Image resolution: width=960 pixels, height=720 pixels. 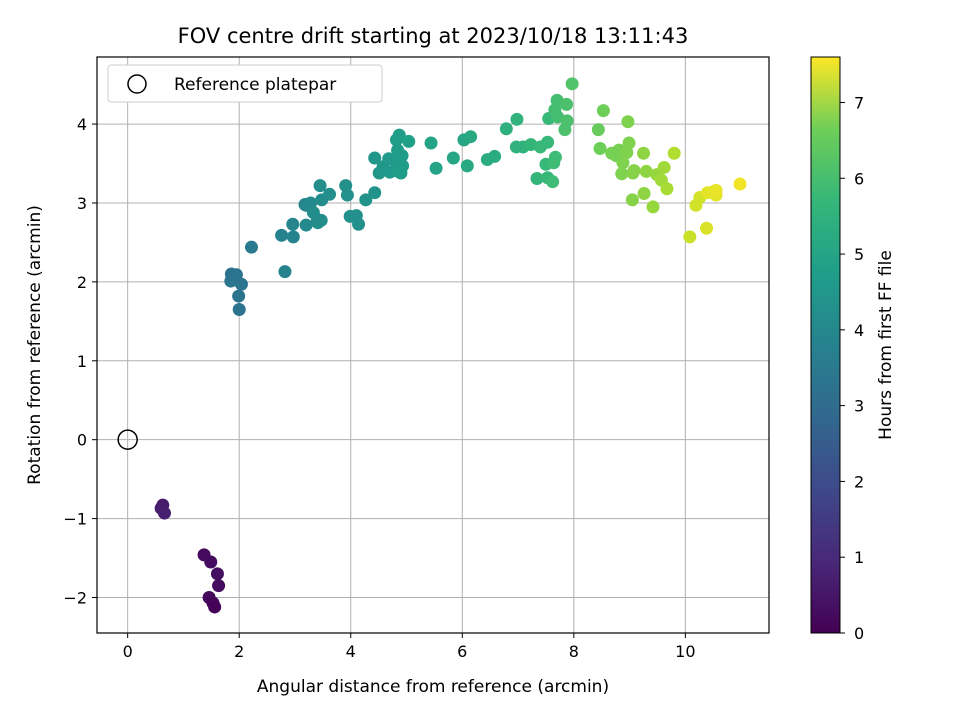 I want to click on colorbar-tick-label: 5, so click(x=859, y=254).